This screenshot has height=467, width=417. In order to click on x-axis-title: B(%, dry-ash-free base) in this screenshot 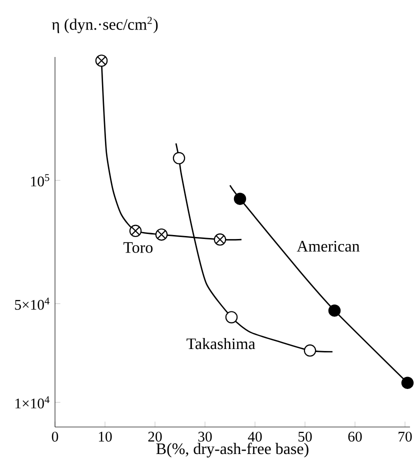, I will do `click(232, 450)`.